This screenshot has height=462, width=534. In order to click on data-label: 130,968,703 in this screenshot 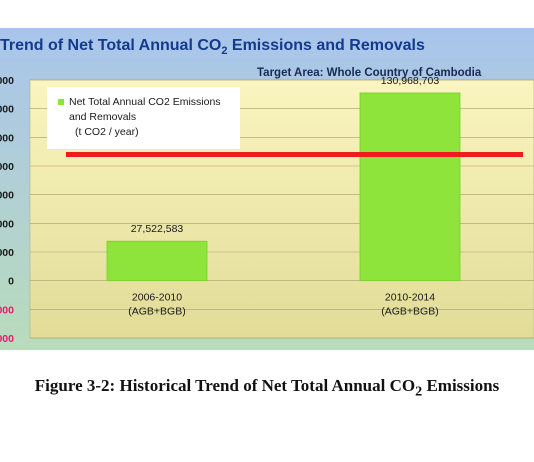, I will do `click(410, 81)`.